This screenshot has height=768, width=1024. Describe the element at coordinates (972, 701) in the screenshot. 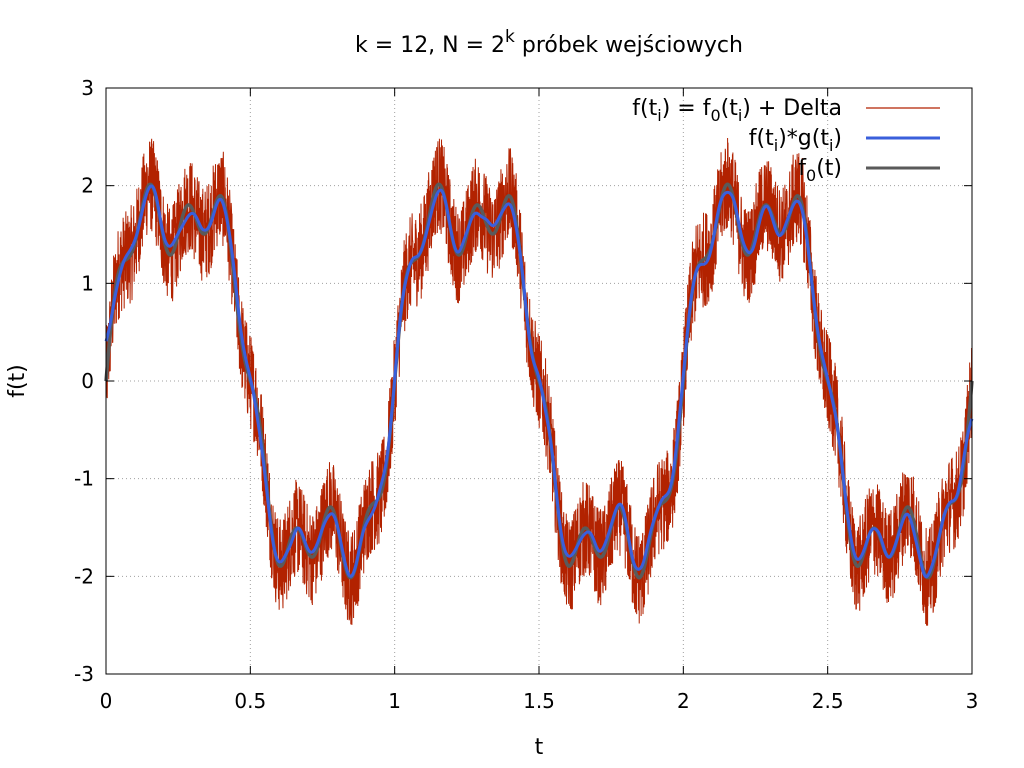

I see `x-tick-label: 3` at that location.